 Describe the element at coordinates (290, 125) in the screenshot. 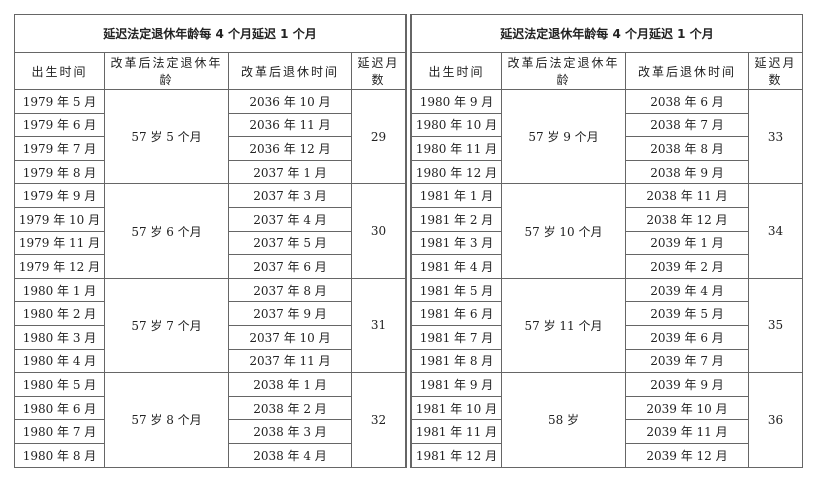

I see `retirement-date: 2036 年 11 月` at that location.